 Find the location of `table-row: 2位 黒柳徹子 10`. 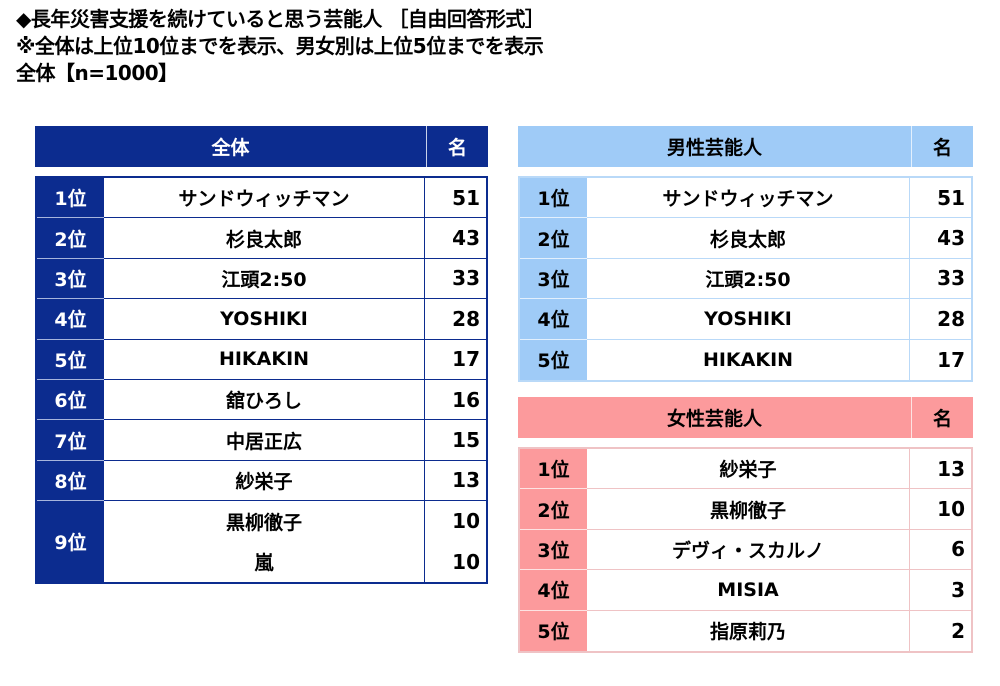

table-row: 2位 黒柳徹子 10 is located at coordinates (745, 509).